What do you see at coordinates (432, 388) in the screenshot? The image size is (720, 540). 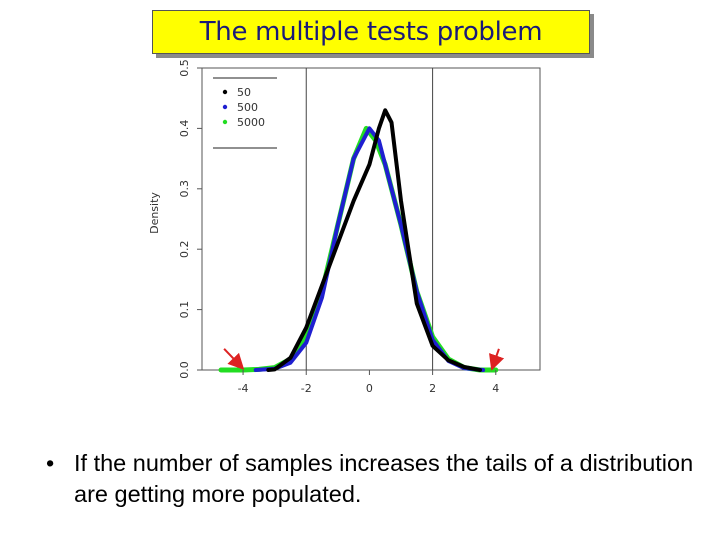 I see `x-tick-label: 2` at bounding box center [432, 388].